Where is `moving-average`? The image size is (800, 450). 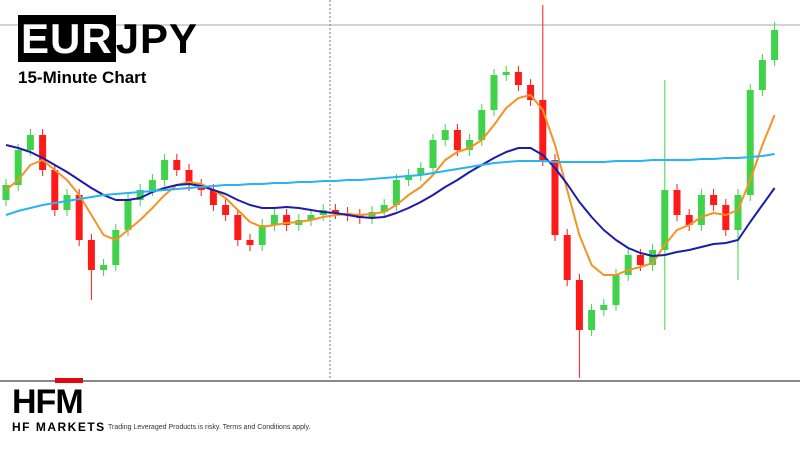 moving-average is located at coordinates (390, 184).